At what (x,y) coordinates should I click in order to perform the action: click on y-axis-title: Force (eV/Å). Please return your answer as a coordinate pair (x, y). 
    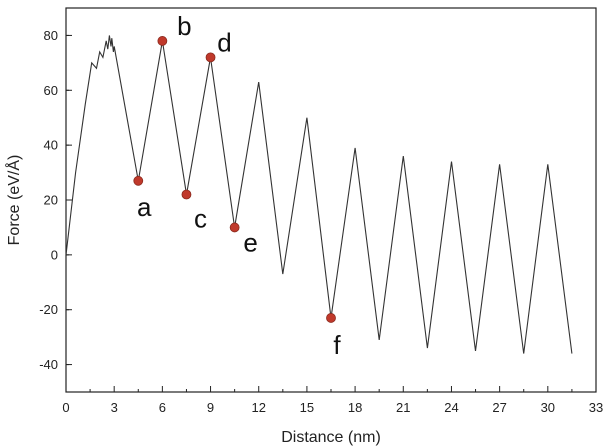
    Looking at the image, I should click on (13, 200).